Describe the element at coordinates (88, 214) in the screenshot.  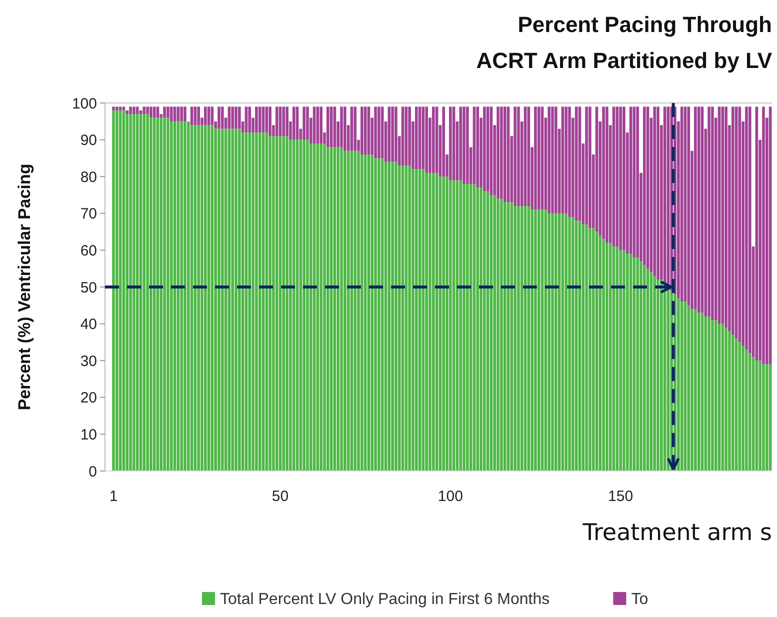
I see `y-tick-label: 70` at that location.